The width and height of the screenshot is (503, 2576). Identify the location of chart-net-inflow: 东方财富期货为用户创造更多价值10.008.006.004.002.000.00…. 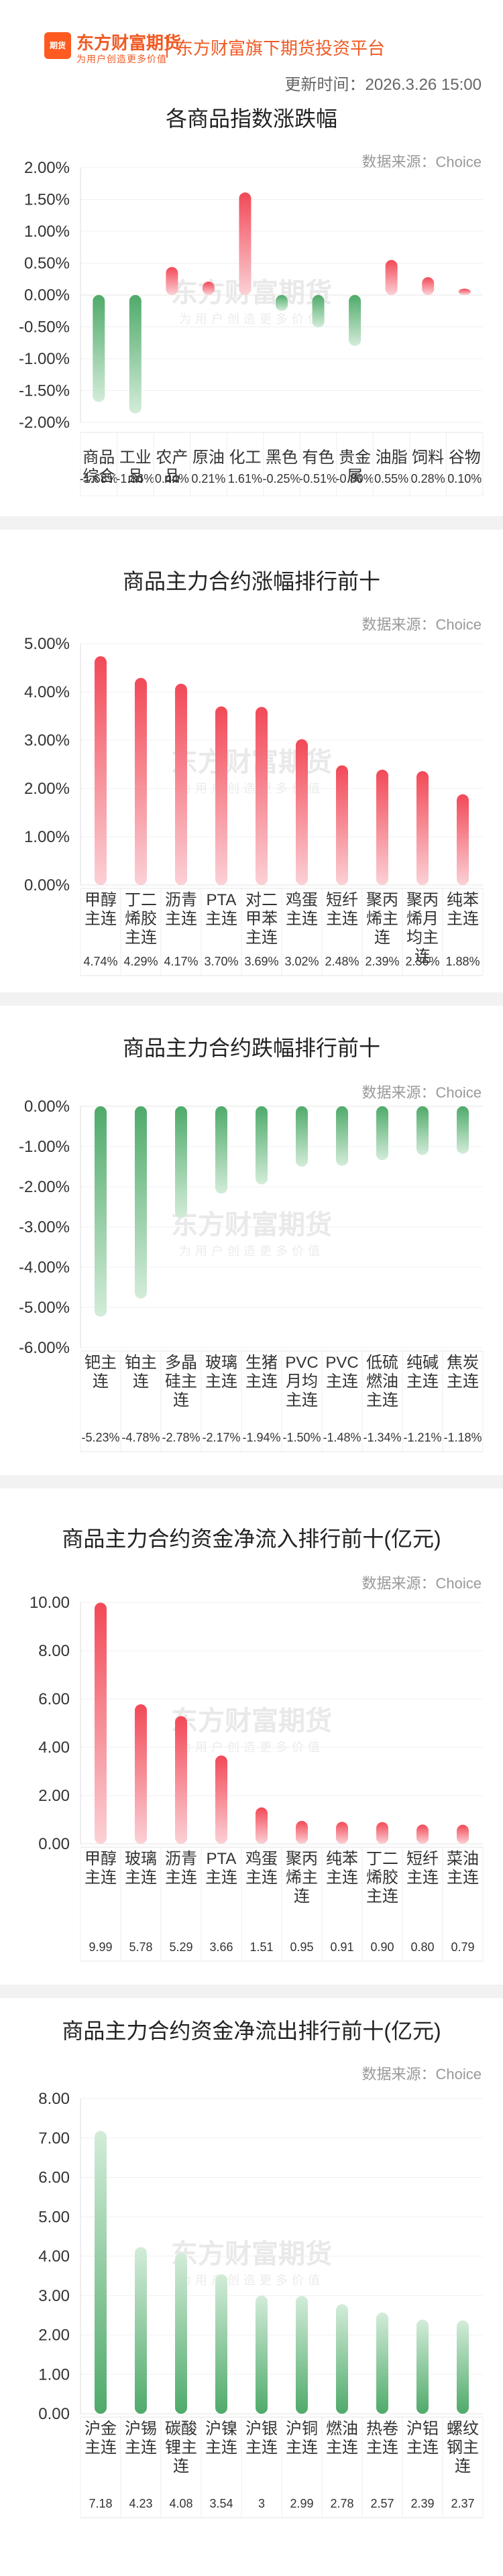
(257, 1779).